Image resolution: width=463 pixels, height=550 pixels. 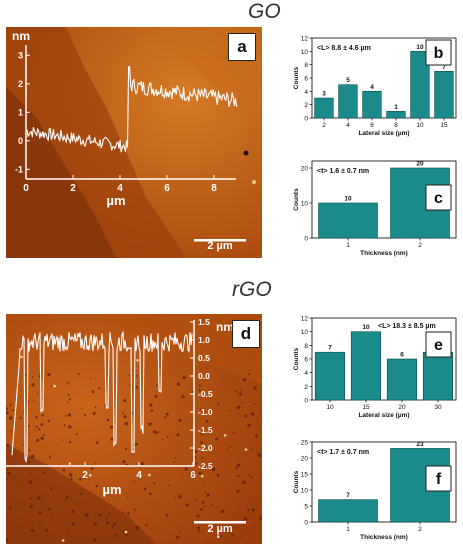 I want to click on scalebar-label-rgo: 2 µm, so click(x=220, y=529).